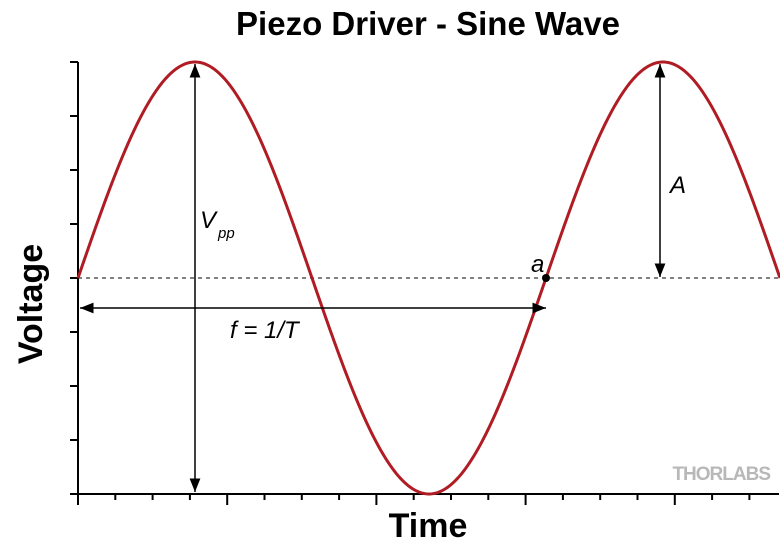 The image size is (780, 548). Describe the element at coordinates (226, 233) in the screenshot. I see `vpp-subscript: pp` at that location.